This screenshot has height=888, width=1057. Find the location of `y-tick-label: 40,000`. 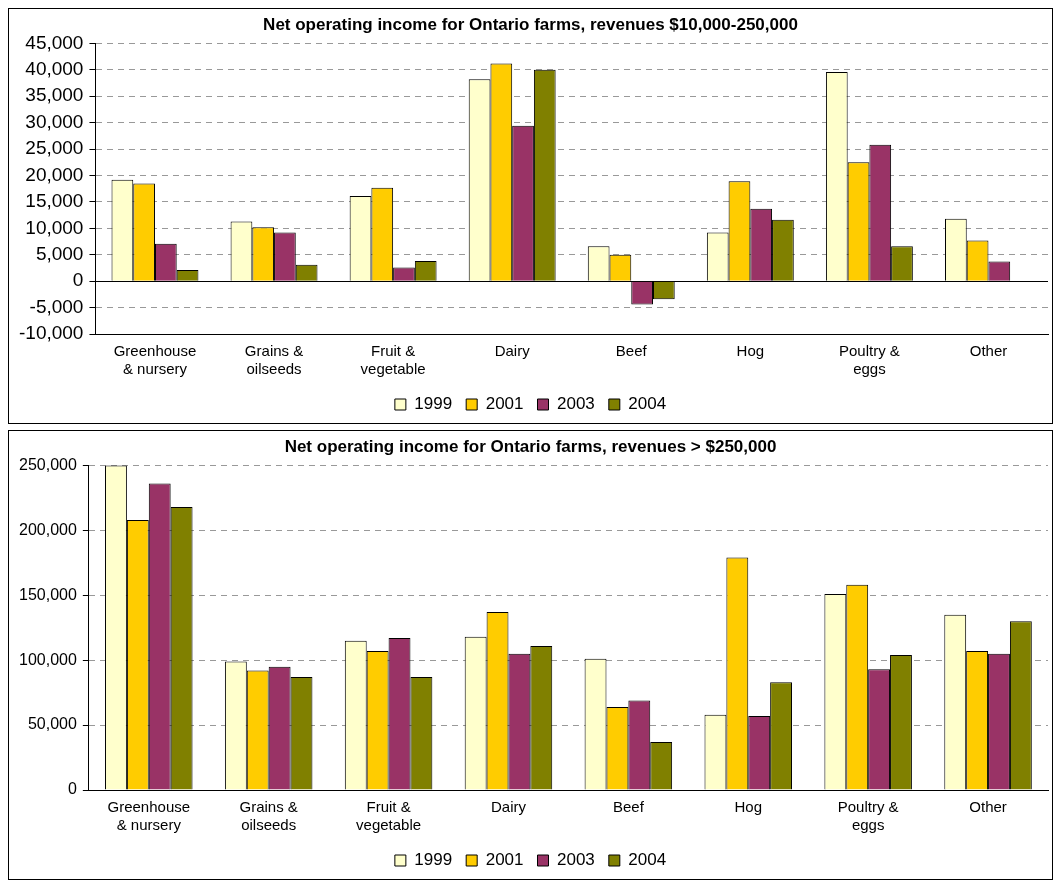

y-tick-label: 40,000 is located at coordinates (54, 69).